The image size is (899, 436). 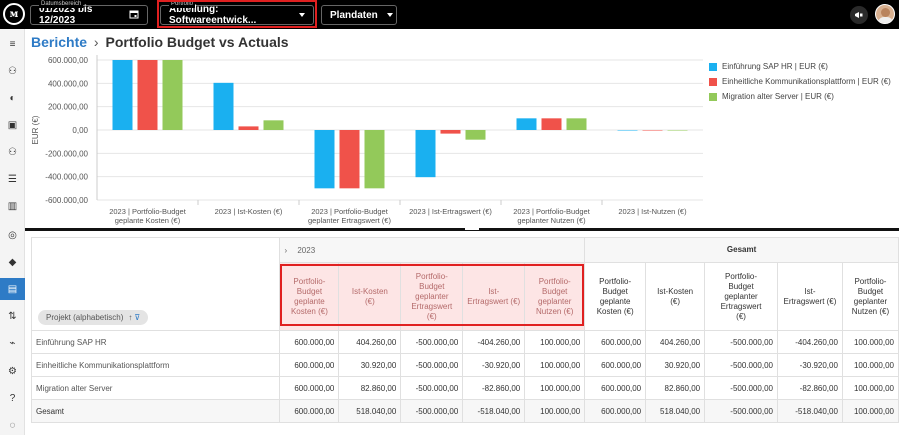 I want to click on x-tick-label: 2023 | Ist-Nutzen (€), so click(x=652, y=211).